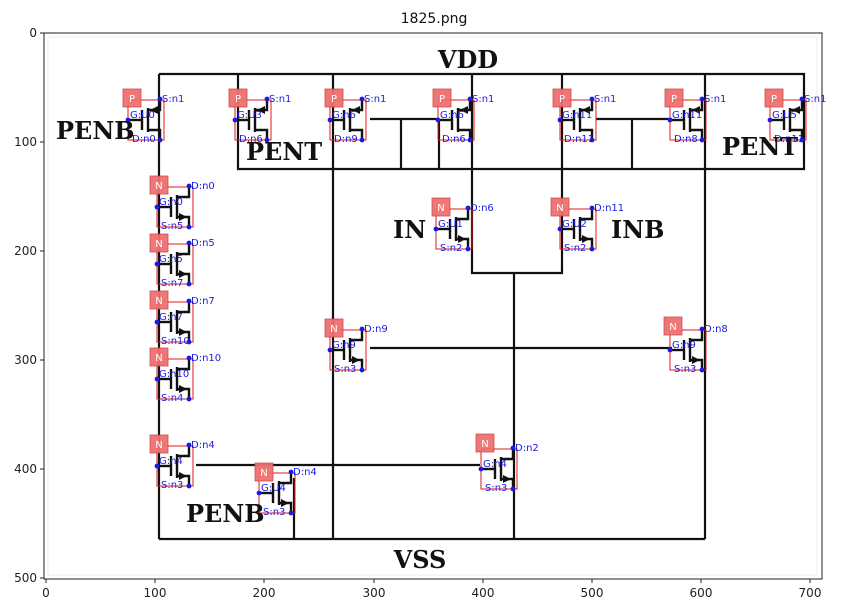 Image resolution: width=846 pixels, height=614 pixels. I want to click on top-terminal-label: D:n6, so click(482, 208).